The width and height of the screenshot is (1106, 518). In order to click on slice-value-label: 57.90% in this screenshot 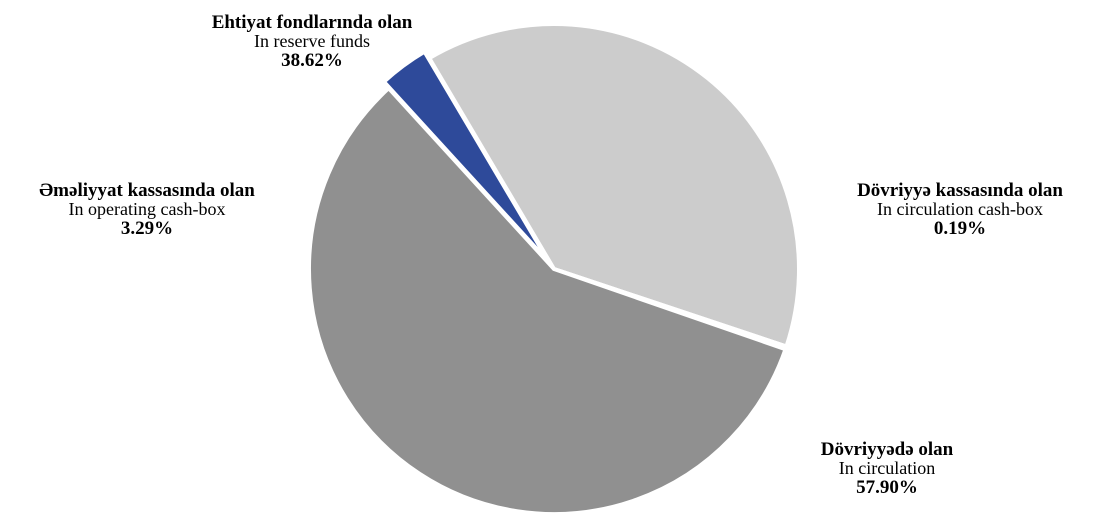, I will do `click(887, 487)`.